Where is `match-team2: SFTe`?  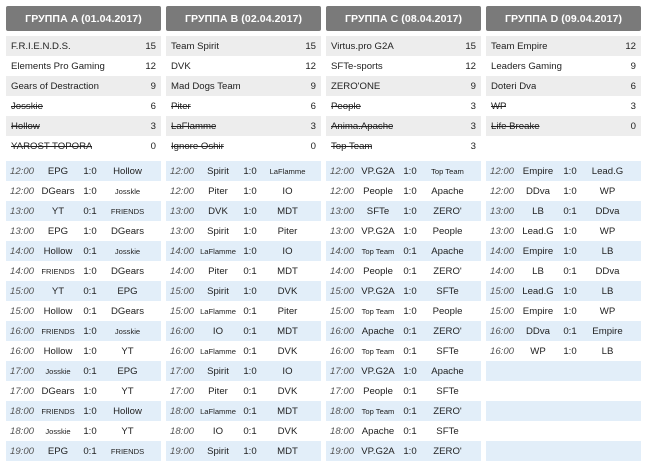
match-team2: SFTe is located at coordinates (447, 291).